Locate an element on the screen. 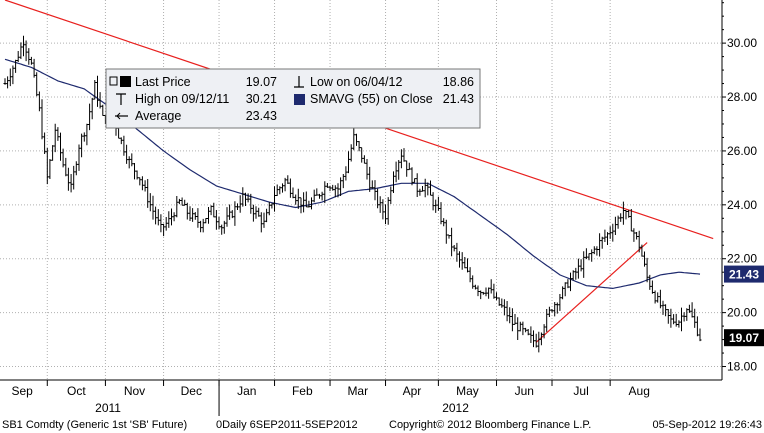 Image resolution: width=764 pixels, height=433 pixels. legend-high-icon is located at coordinates (121, 99).